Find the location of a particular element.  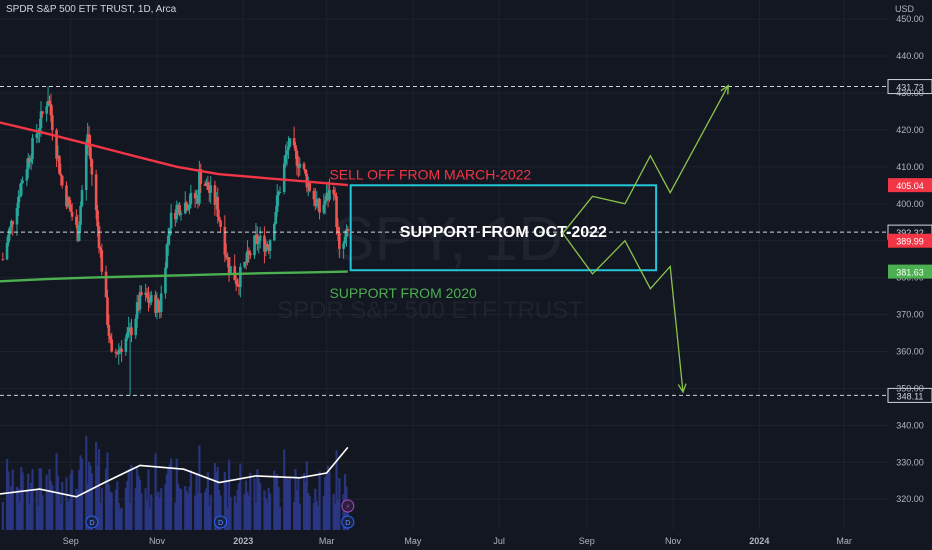

price-level-tag is located at coordinates (909, 395).